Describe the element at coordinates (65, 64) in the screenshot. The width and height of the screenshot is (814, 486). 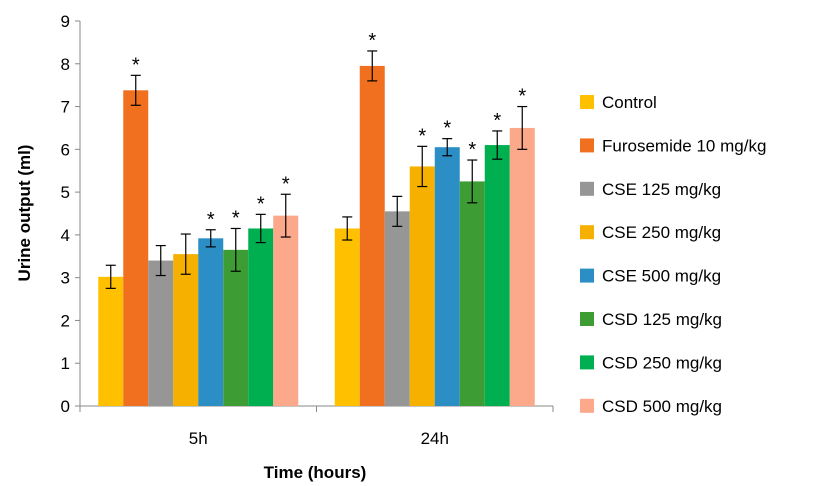
I see `y-tick-label: 8` at that location.